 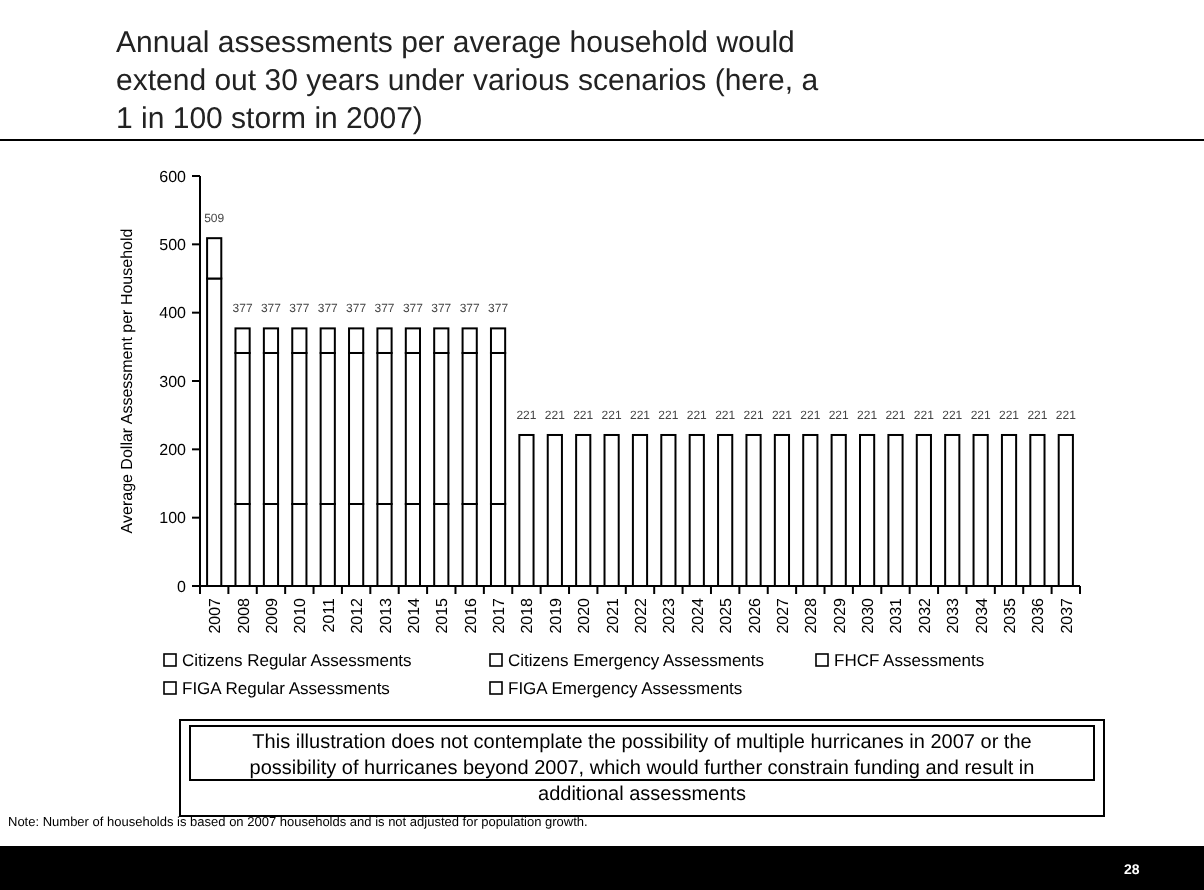 What do you see at coordinates (782, 615) in the screenshot?
I see `x-tick-label: 2027` at bounding box center [782, 615].